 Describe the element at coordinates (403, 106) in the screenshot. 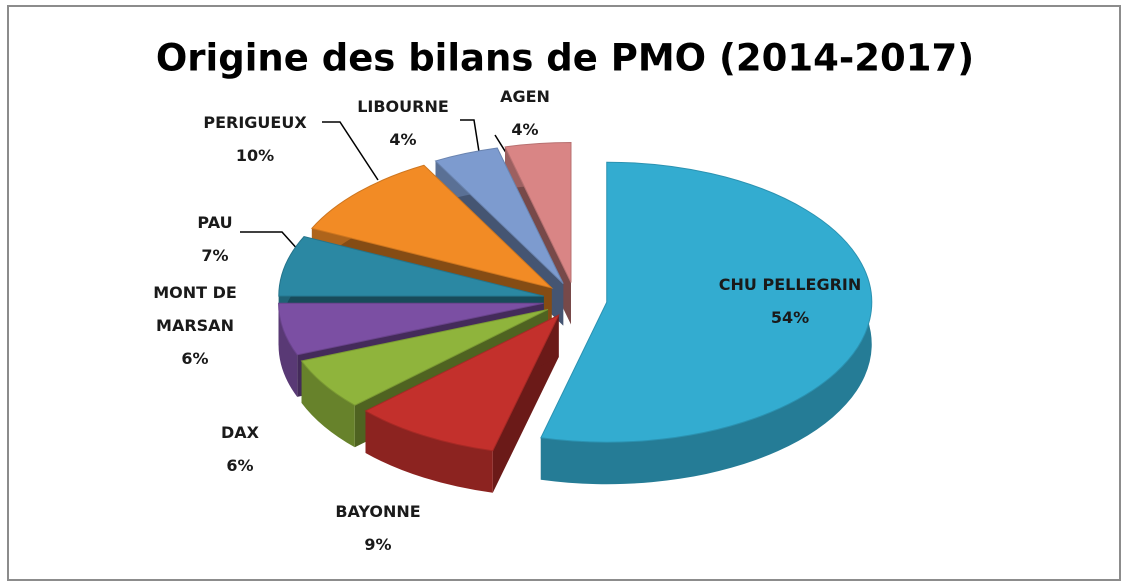

I see `category-label: LIBOURNE` at that location.